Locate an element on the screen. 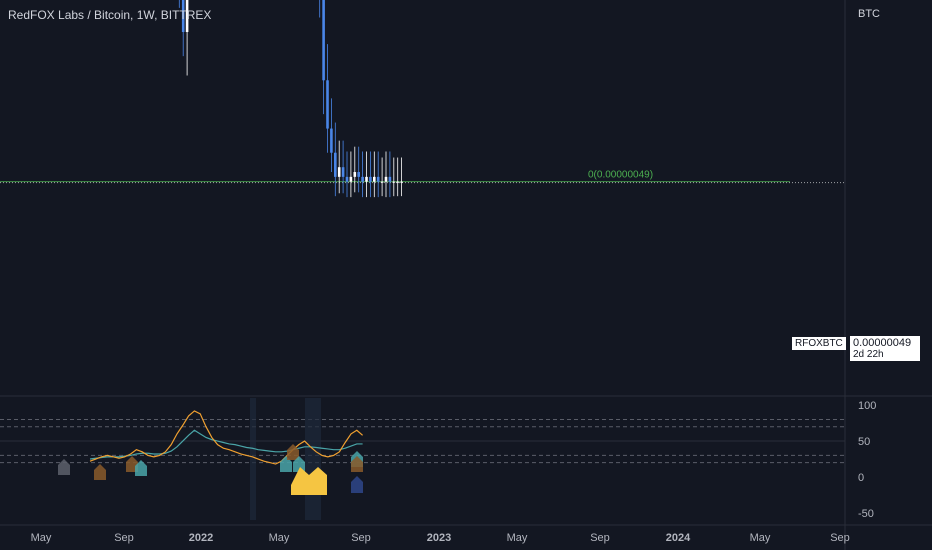 This screenshot has height=550, width=932. current-price-value: 0.00000049 is located at coordinates (882, 343).